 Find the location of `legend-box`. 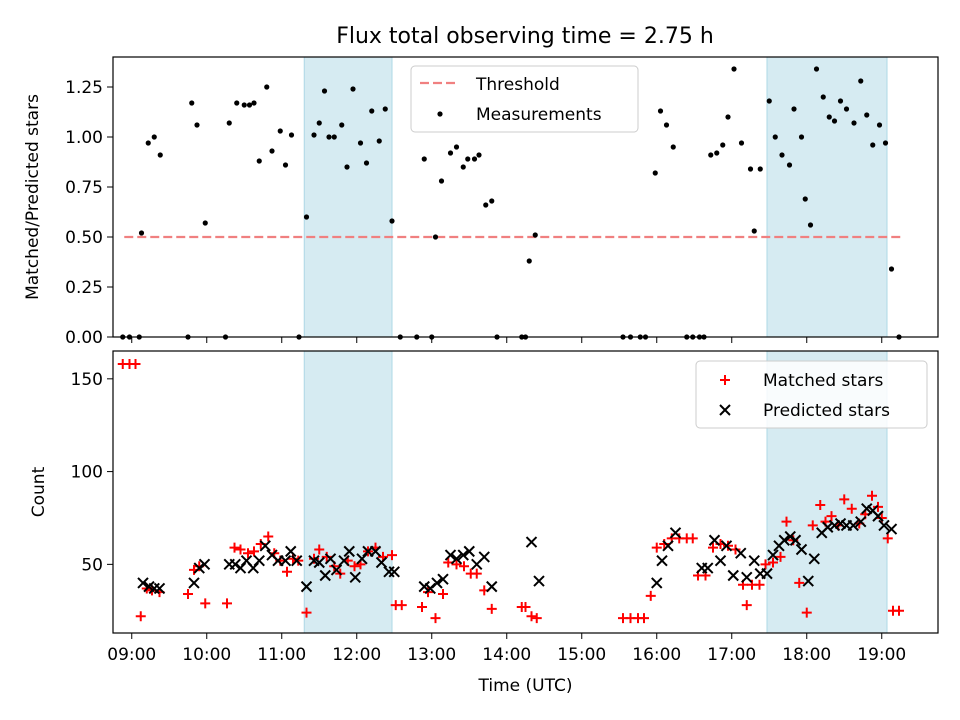

legend-box is located at coordinates (524, 99).